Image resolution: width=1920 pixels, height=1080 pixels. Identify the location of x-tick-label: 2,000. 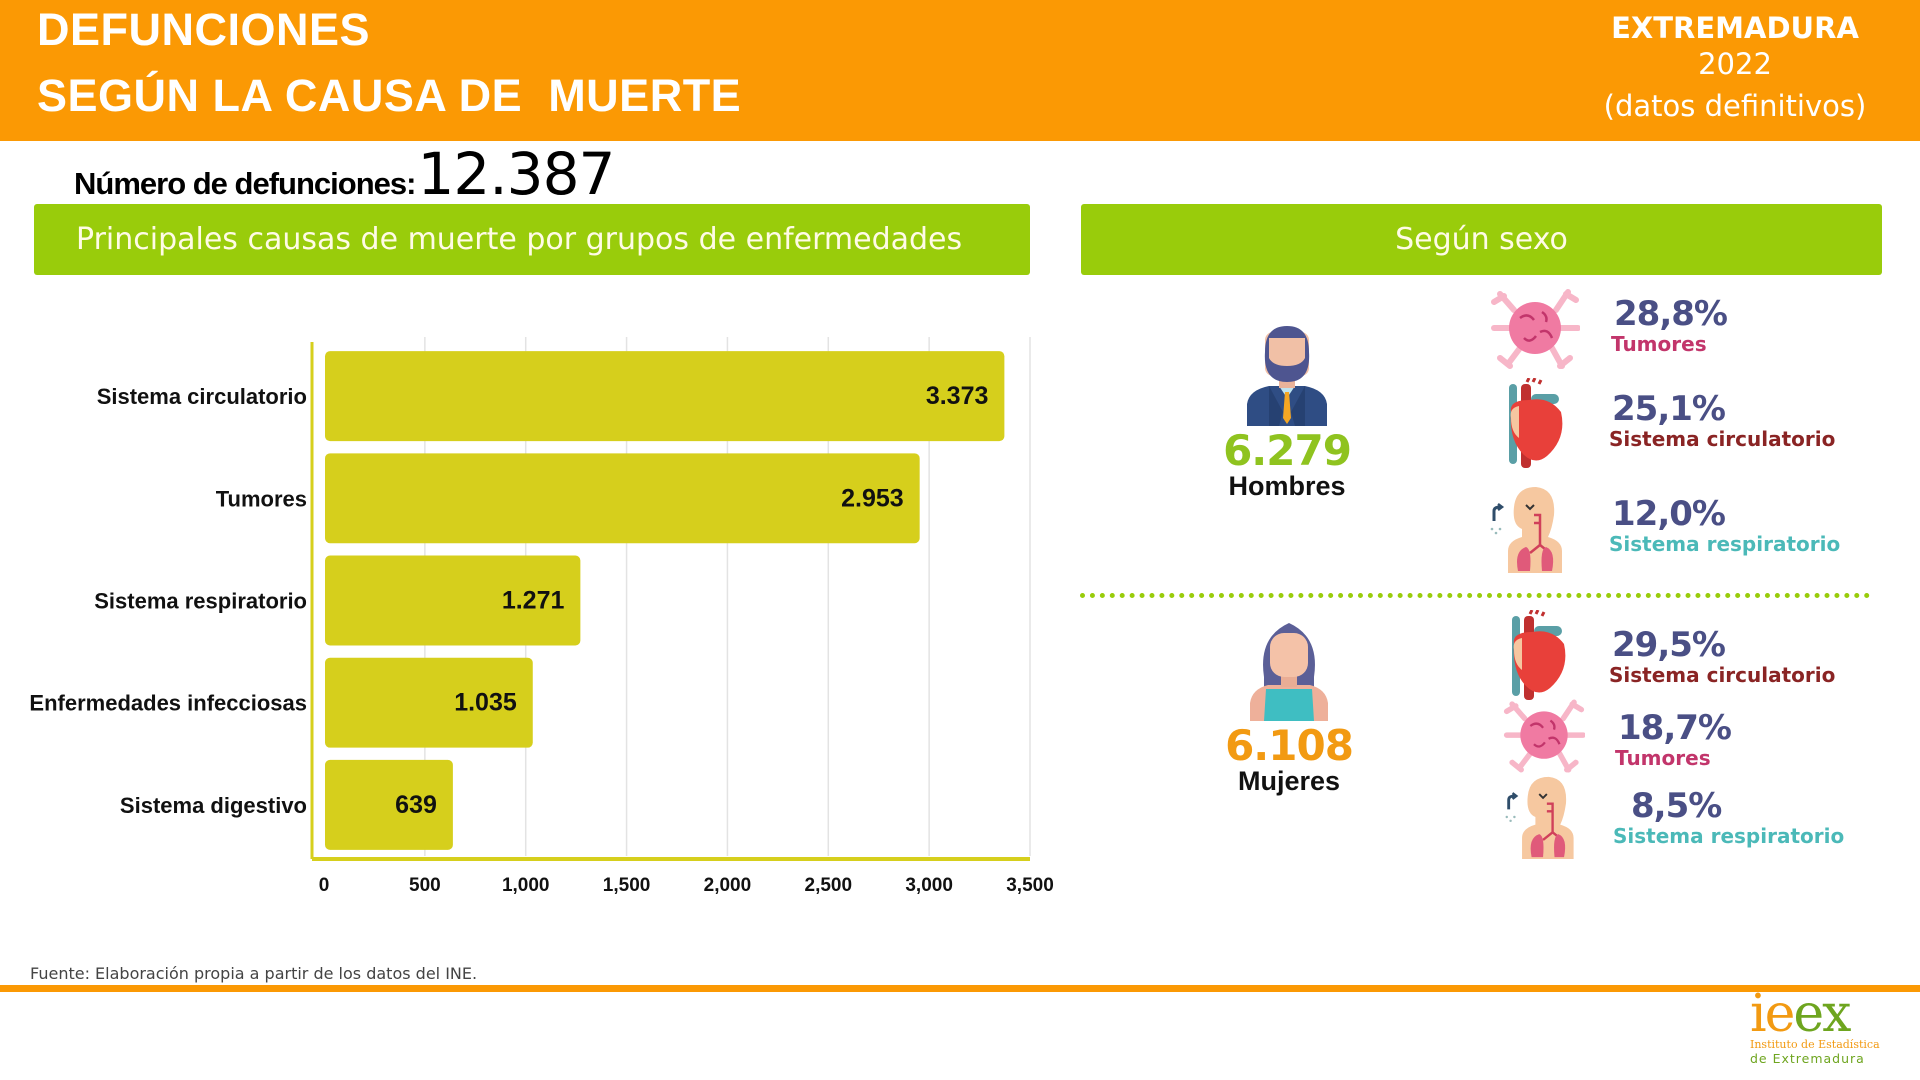
(728, 885).